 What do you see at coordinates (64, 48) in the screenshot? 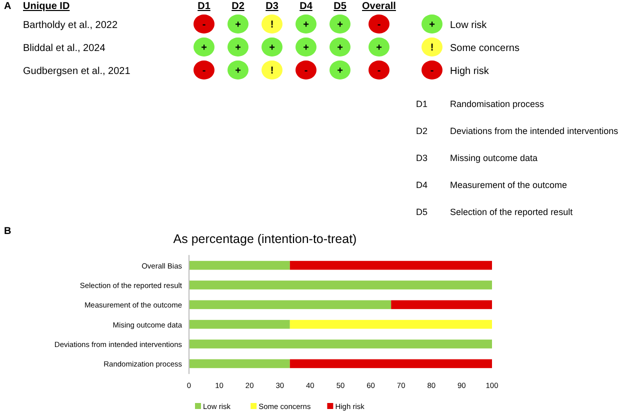
I see `category-label: Bliddal et al., 2024` at bounding box center [64, 48].